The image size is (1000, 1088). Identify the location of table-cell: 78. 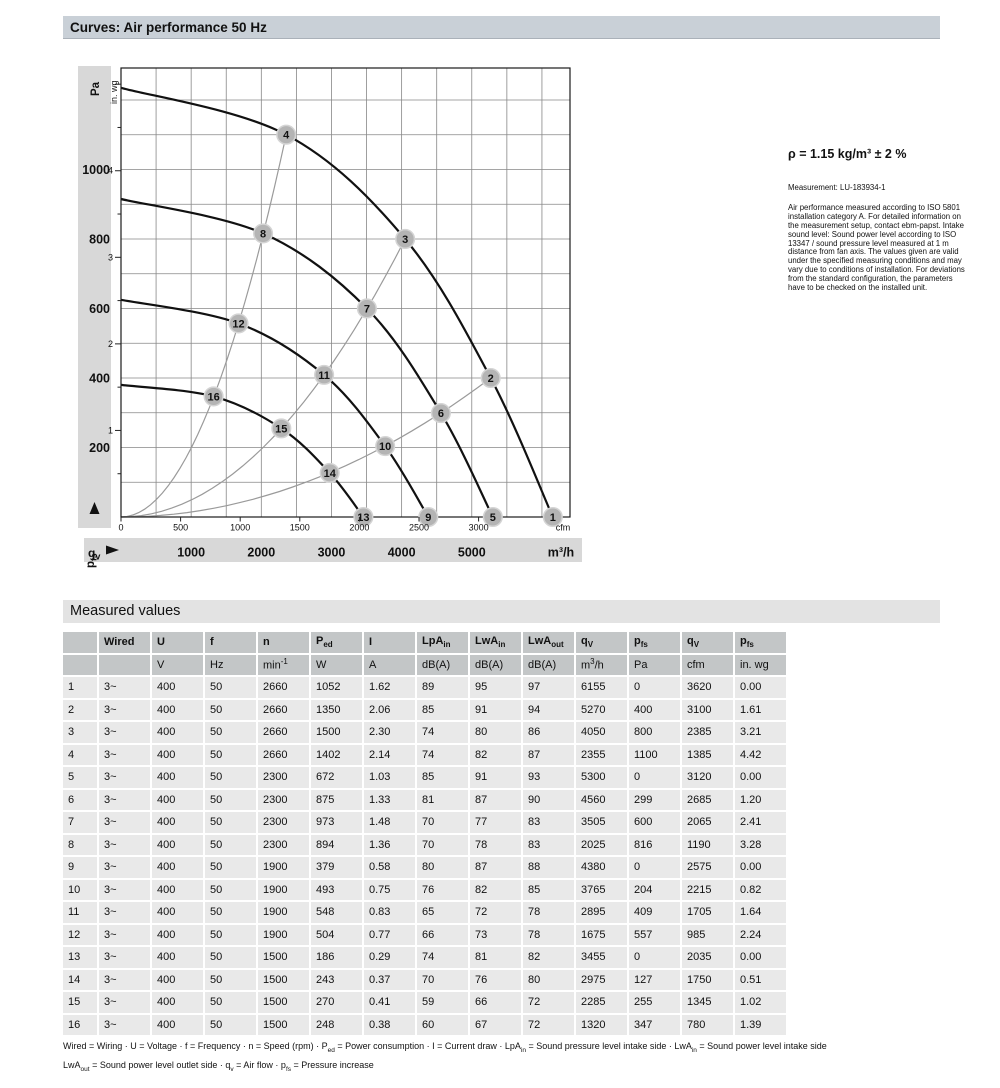
(548, 934).